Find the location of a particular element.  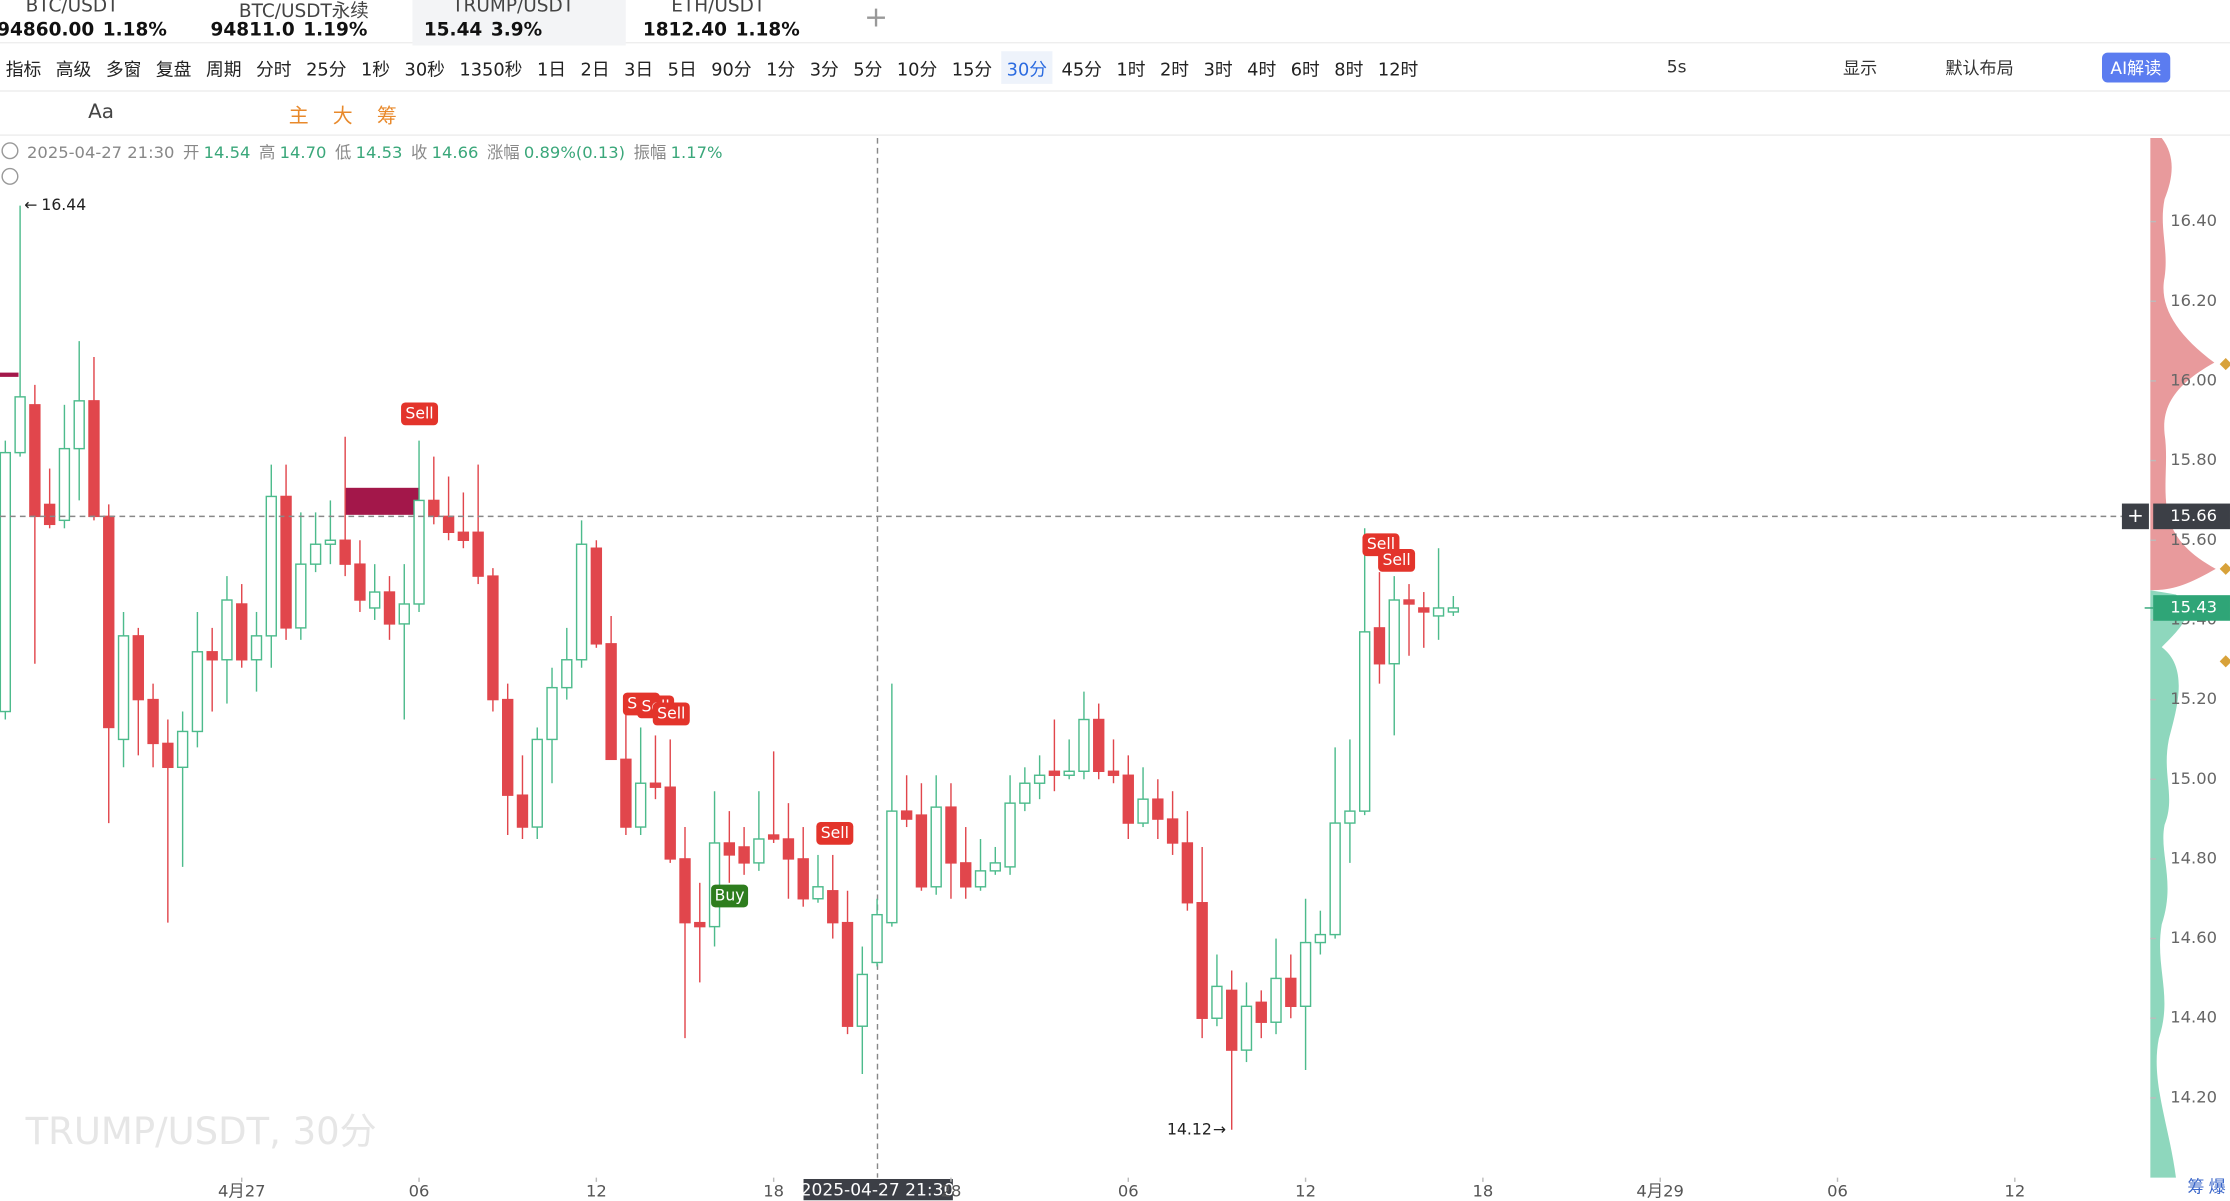

x-tick-label: 06 is located at coordinates (1837, 1190).